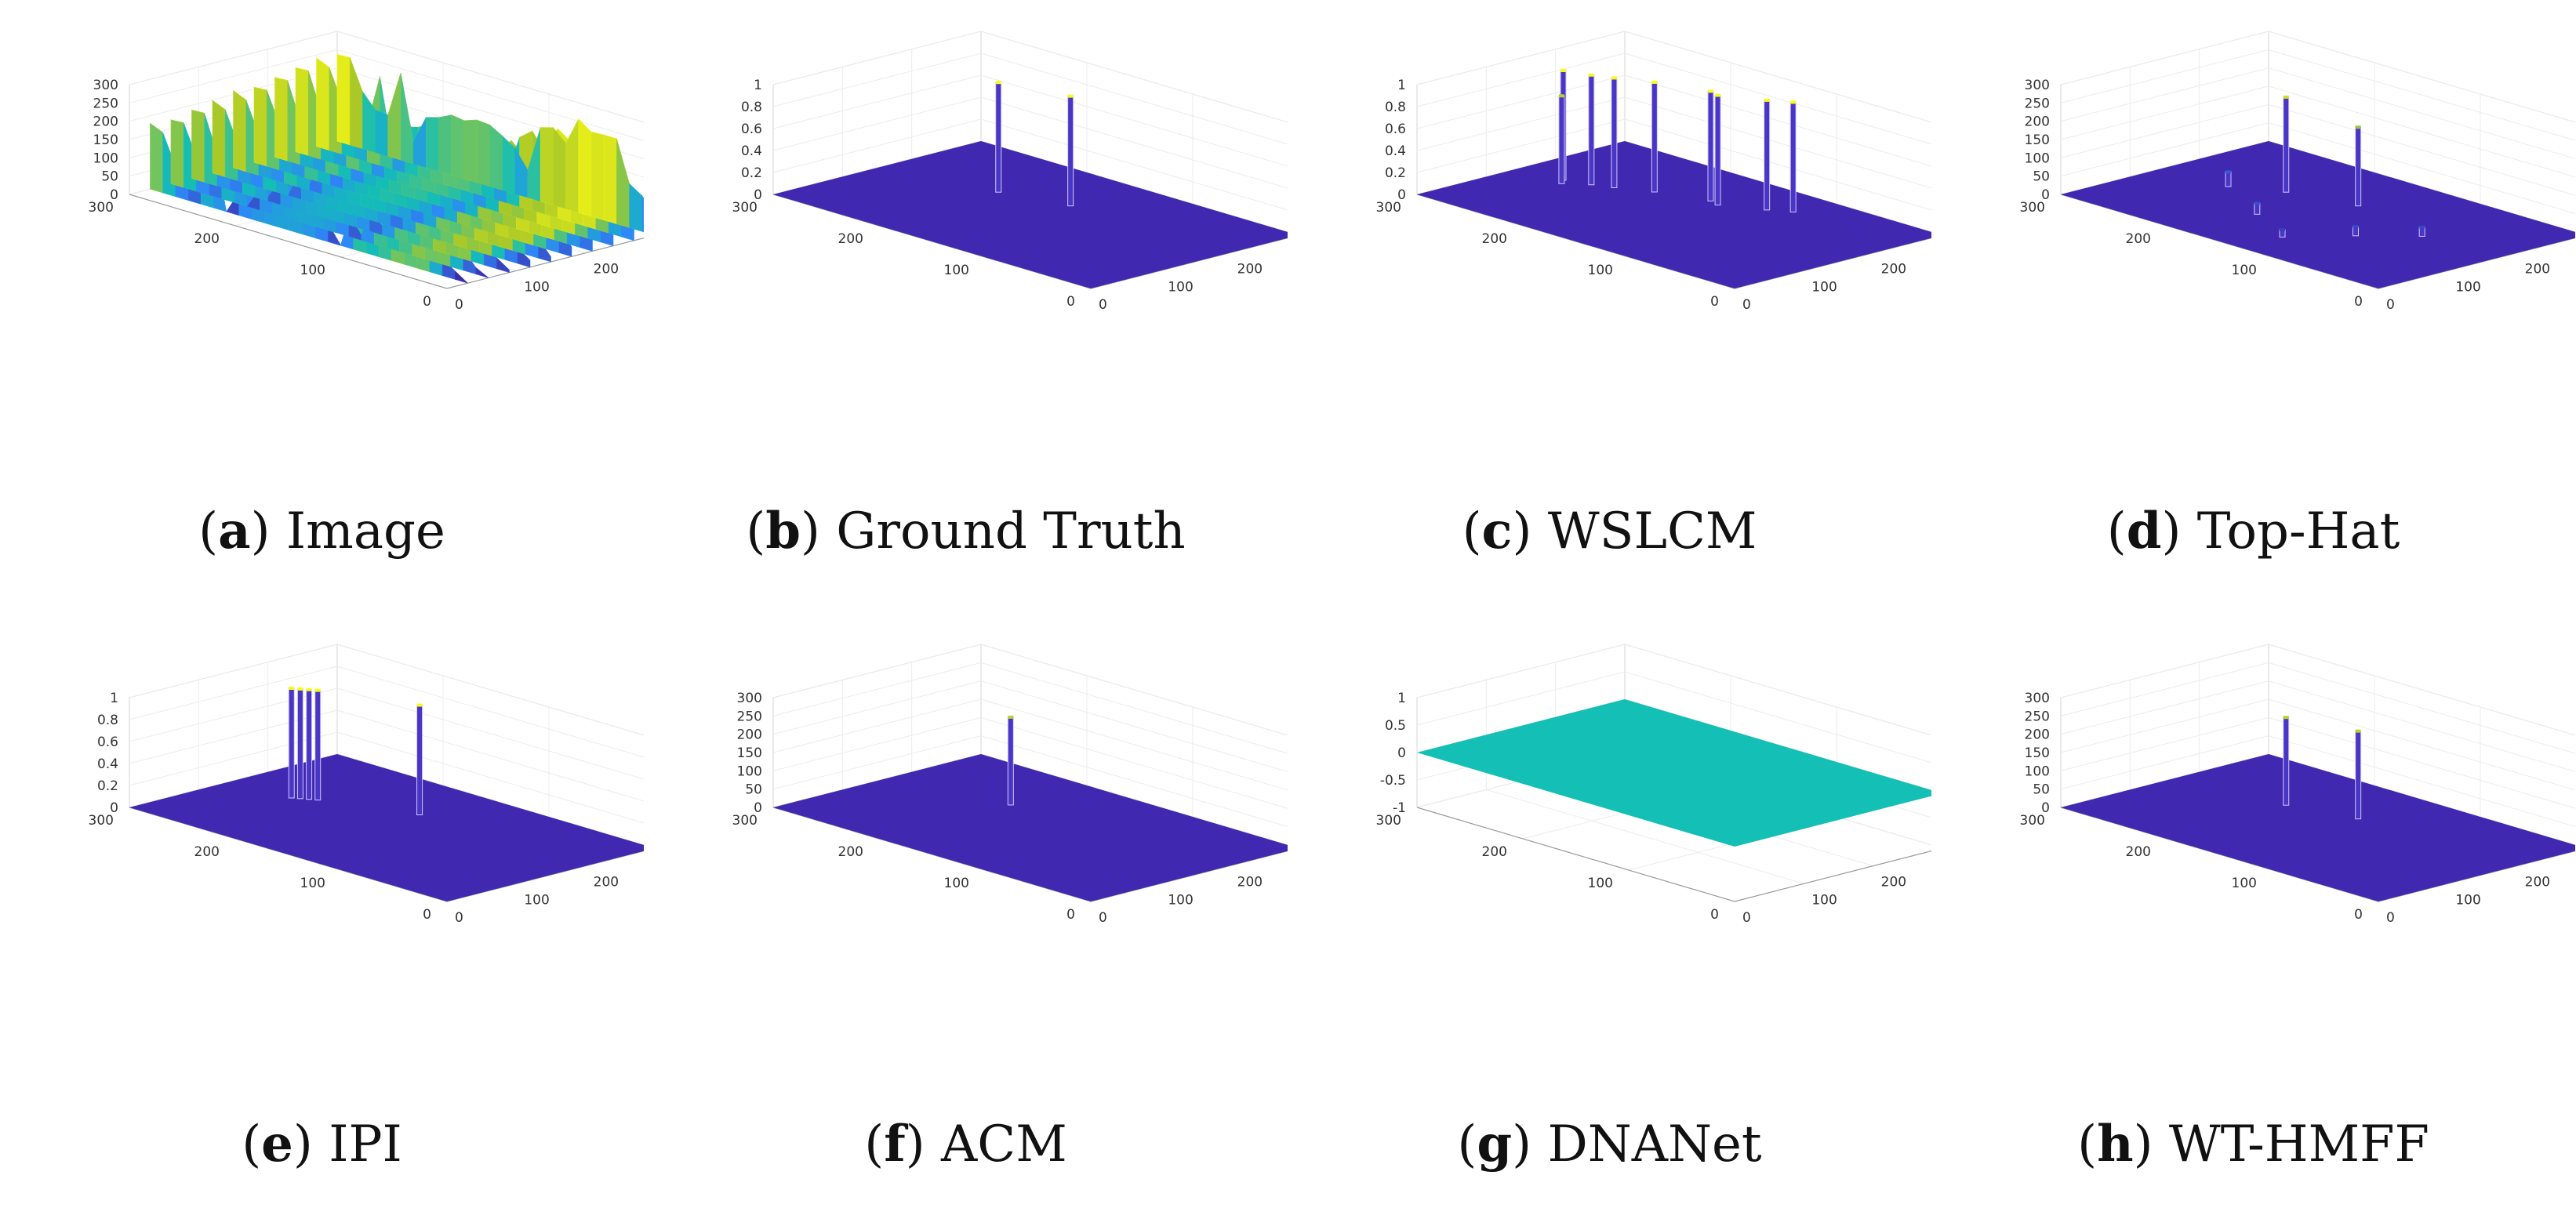 This screenshot has width=2576, height=1226. What do you see at coordinates (1399, 808) in the screenshot?
I see `z-tick-label: -1` at bounding box center [1399, 808].